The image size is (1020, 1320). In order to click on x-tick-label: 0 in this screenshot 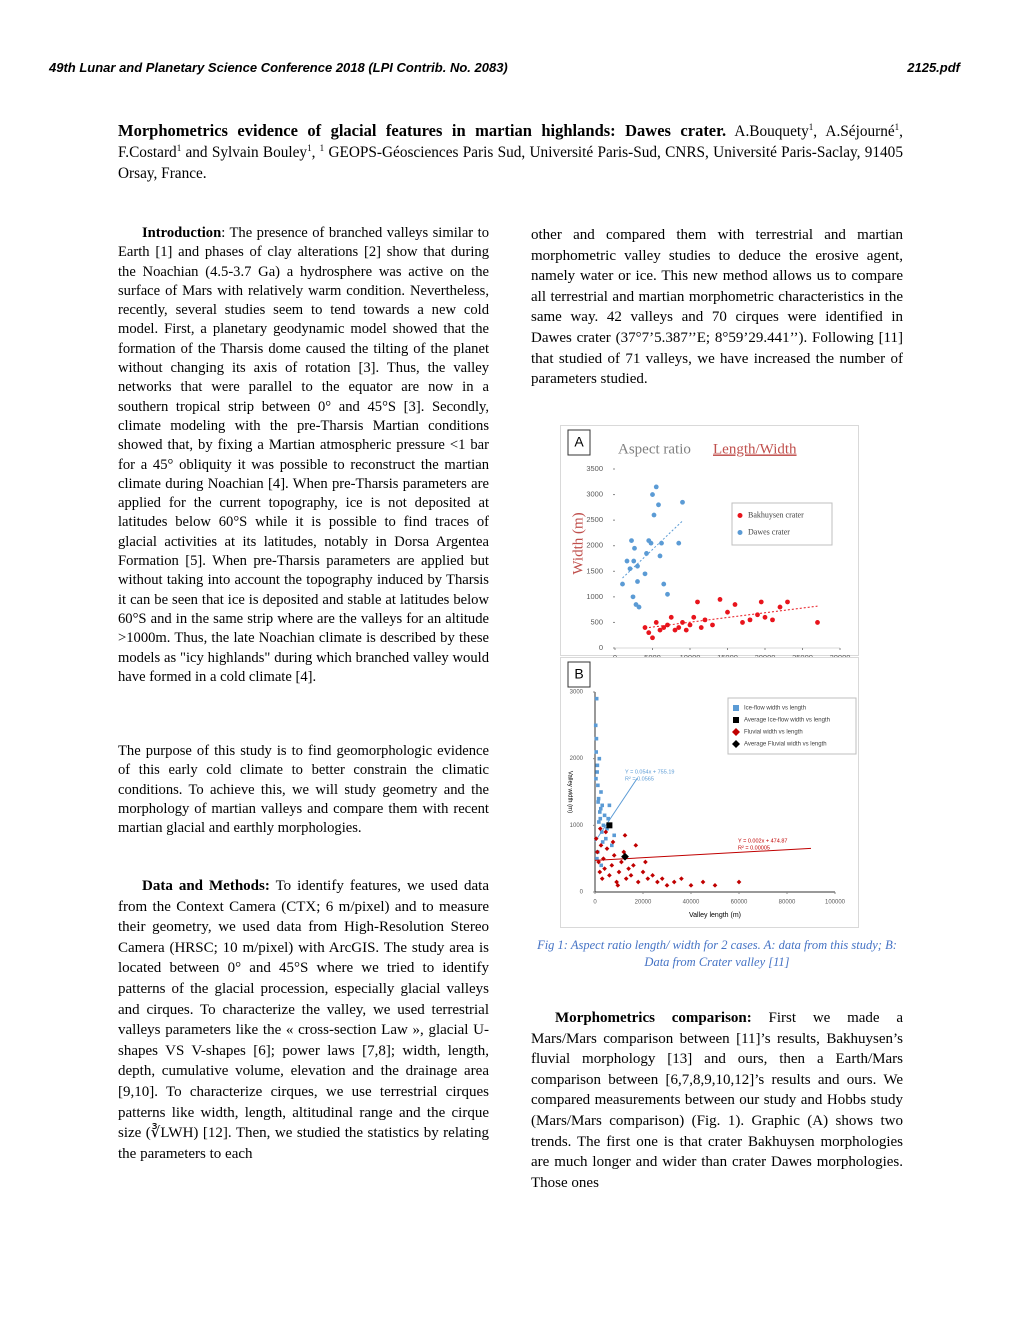, I will do `click(595, 903)`.